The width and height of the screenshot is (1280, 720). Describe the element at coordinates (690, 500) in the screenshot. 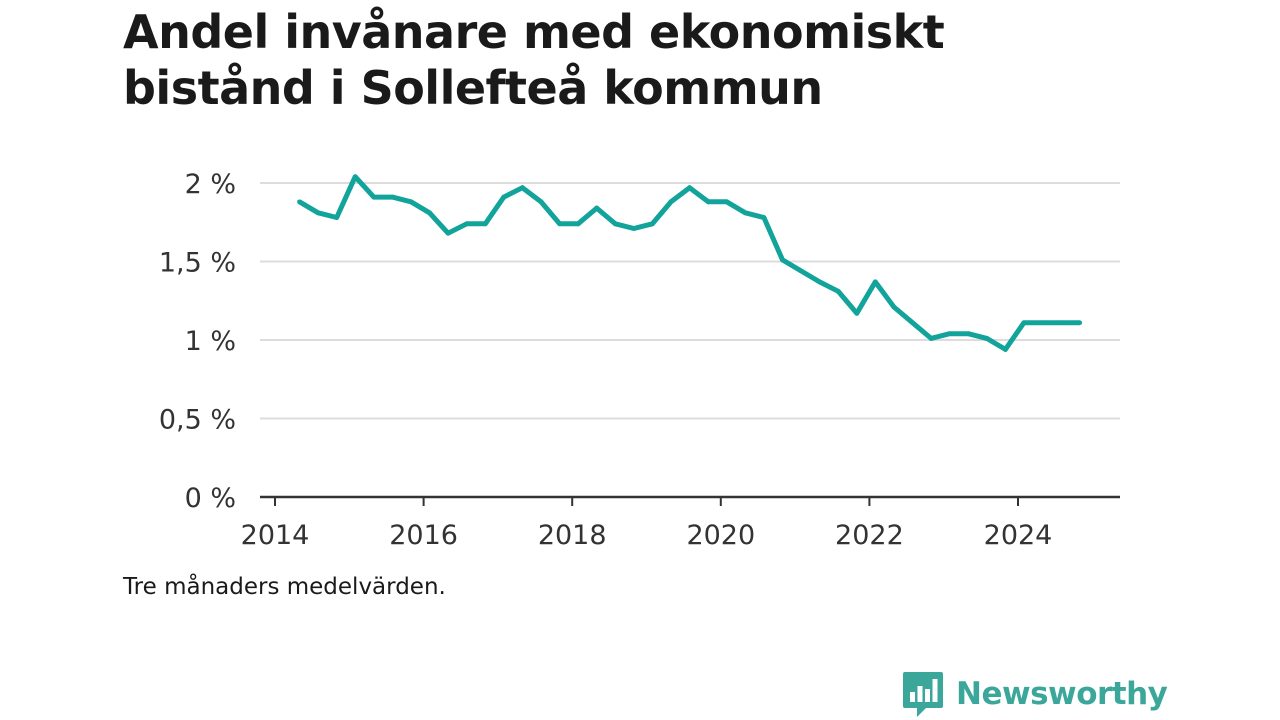

I see `x-axis` at that location.